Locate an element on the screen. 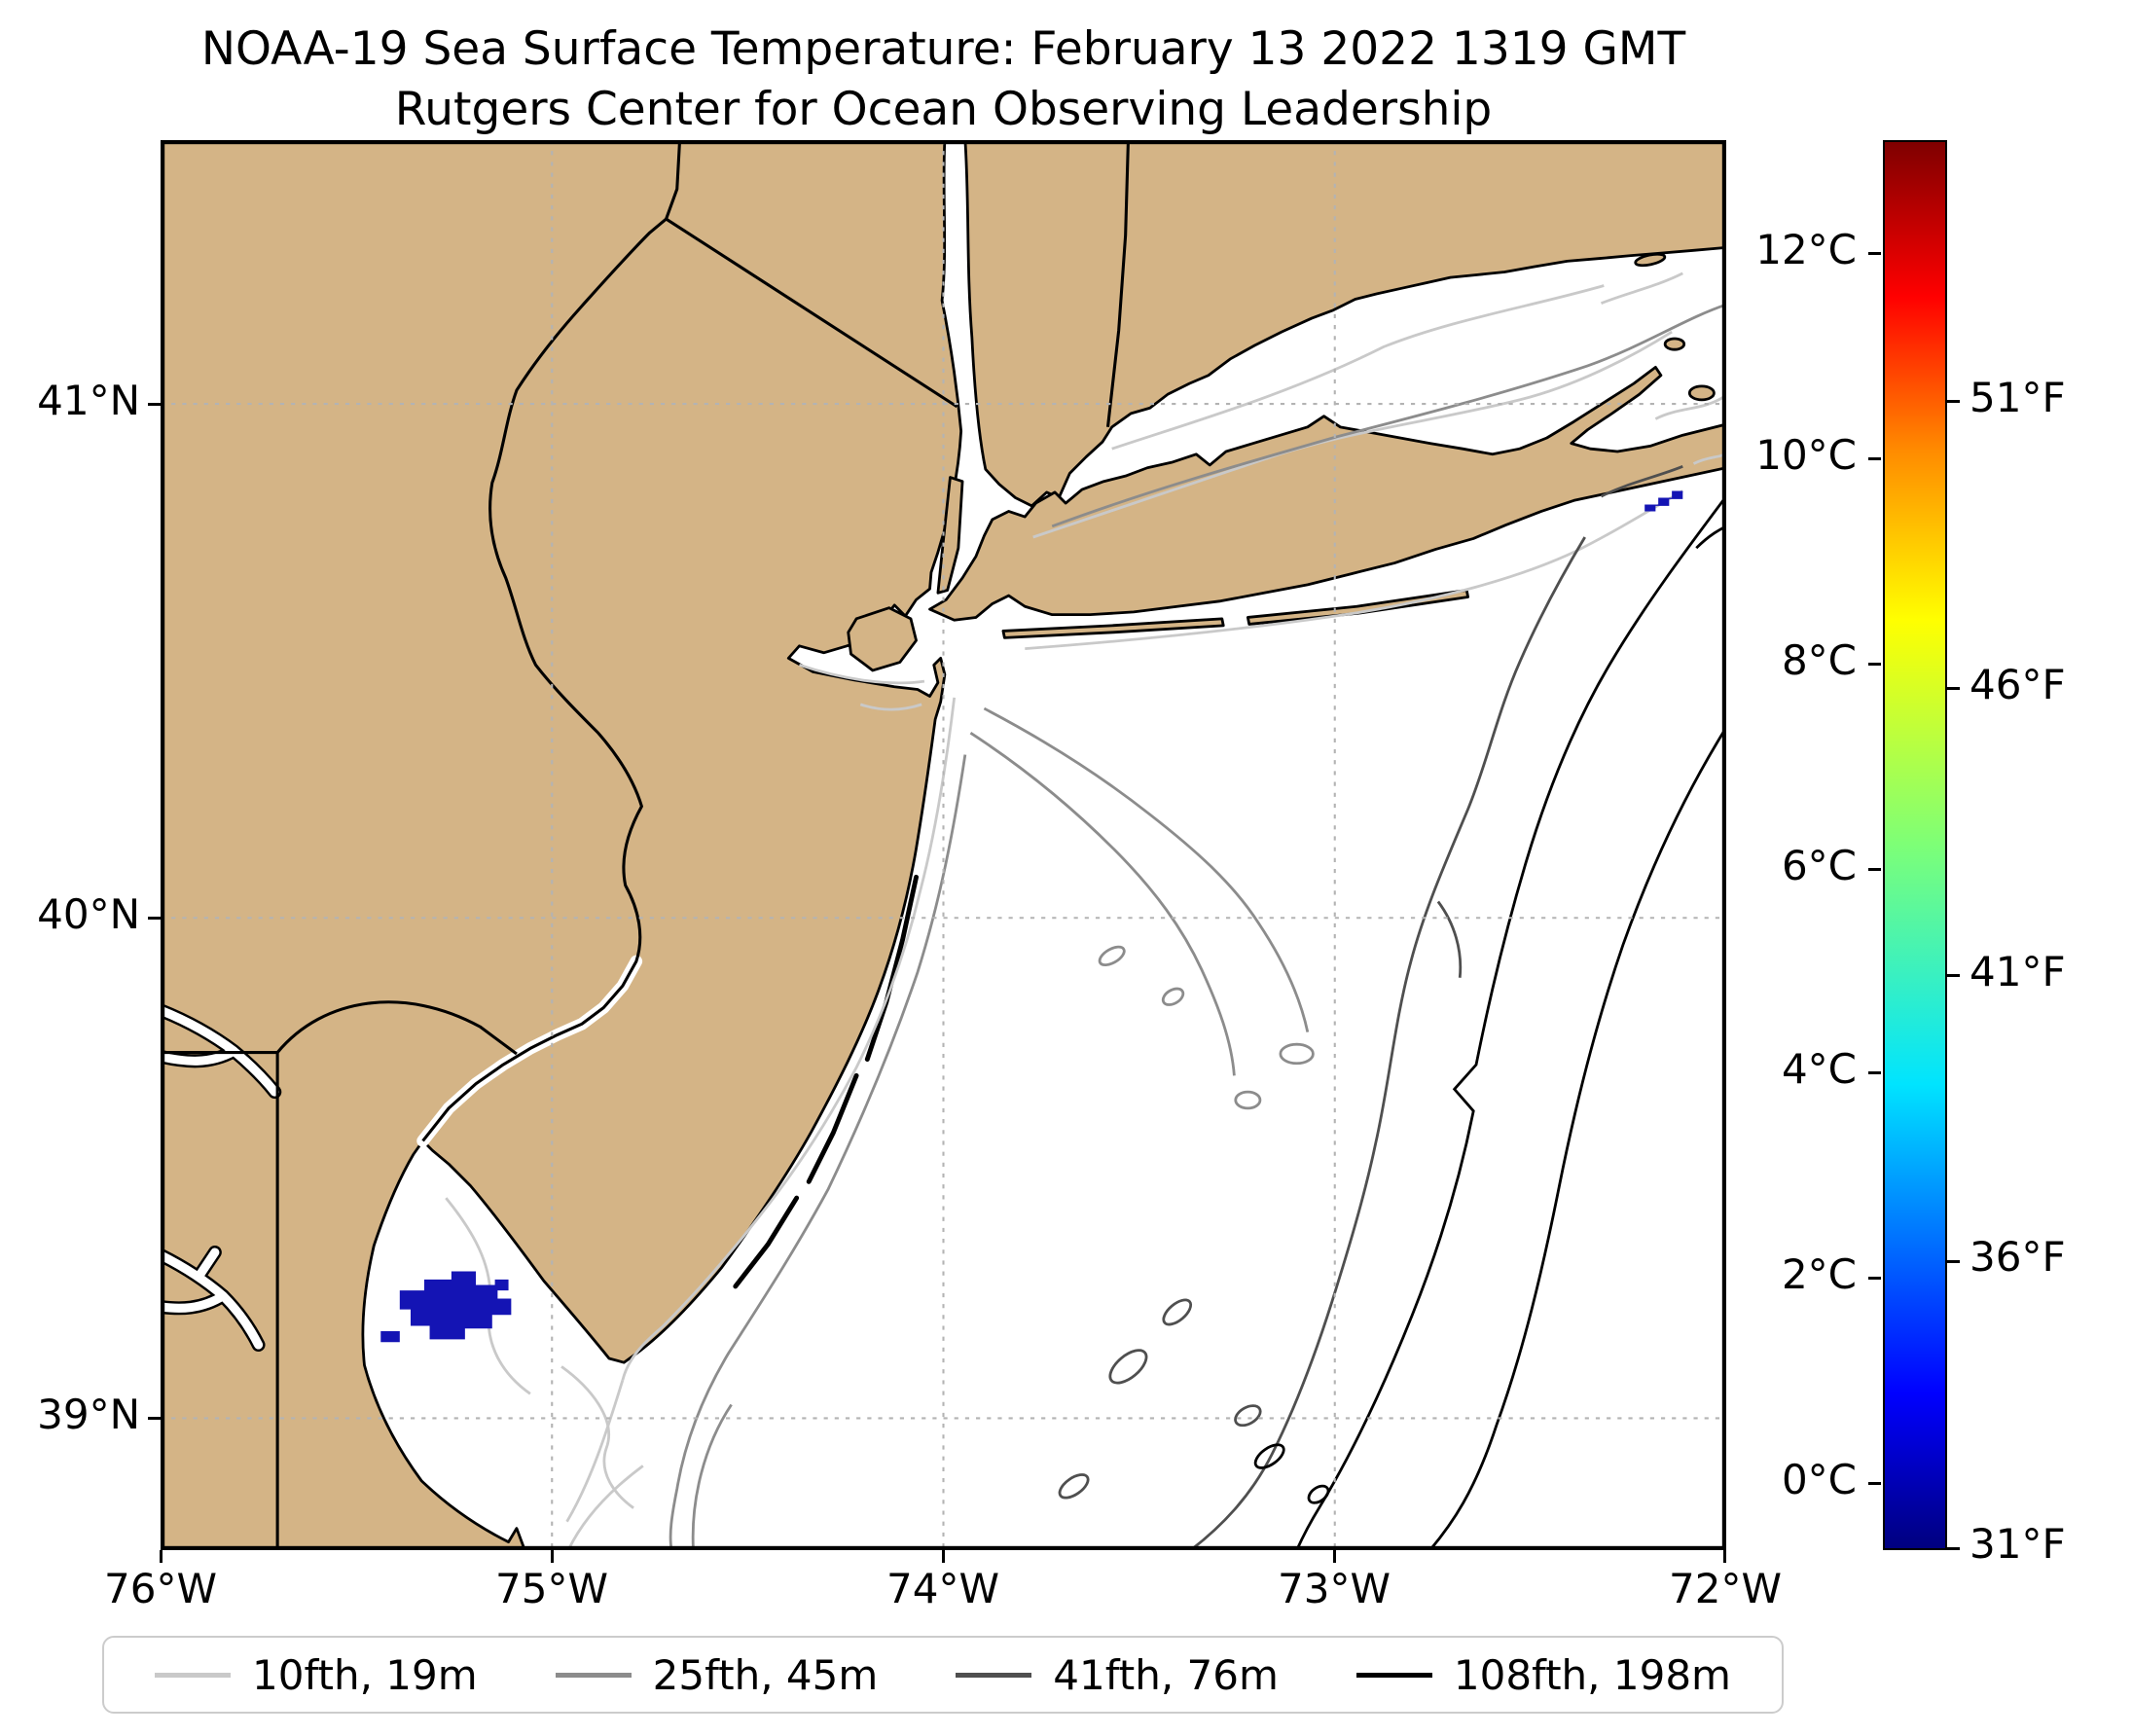 The height and width of the screenshot is (1736, 2132). small-islands is located at coordinates (1675, 327).